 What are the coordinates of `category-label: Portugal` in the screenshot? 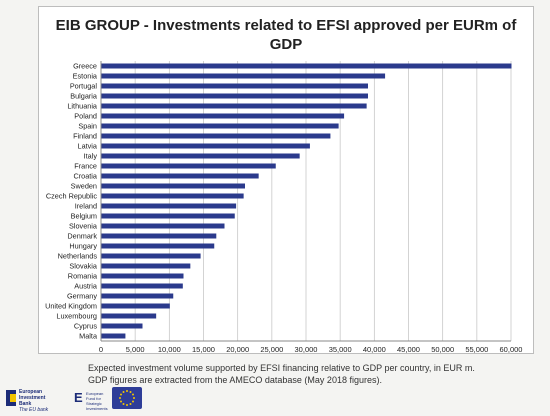 It's located at (84, 86).